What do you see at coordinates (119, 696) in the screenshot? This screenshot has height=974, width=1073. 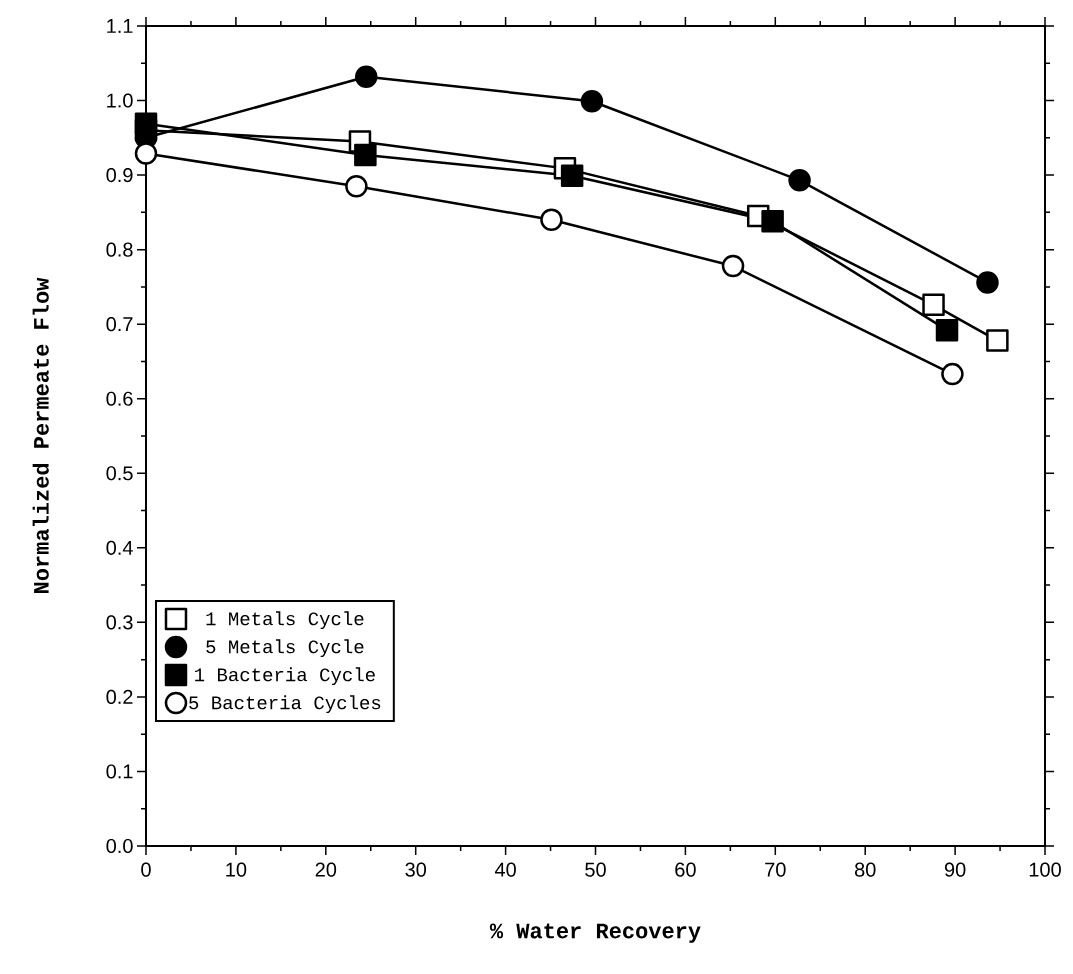 I see `y-tick-label: 0.2` at bounding box center [119, 696].